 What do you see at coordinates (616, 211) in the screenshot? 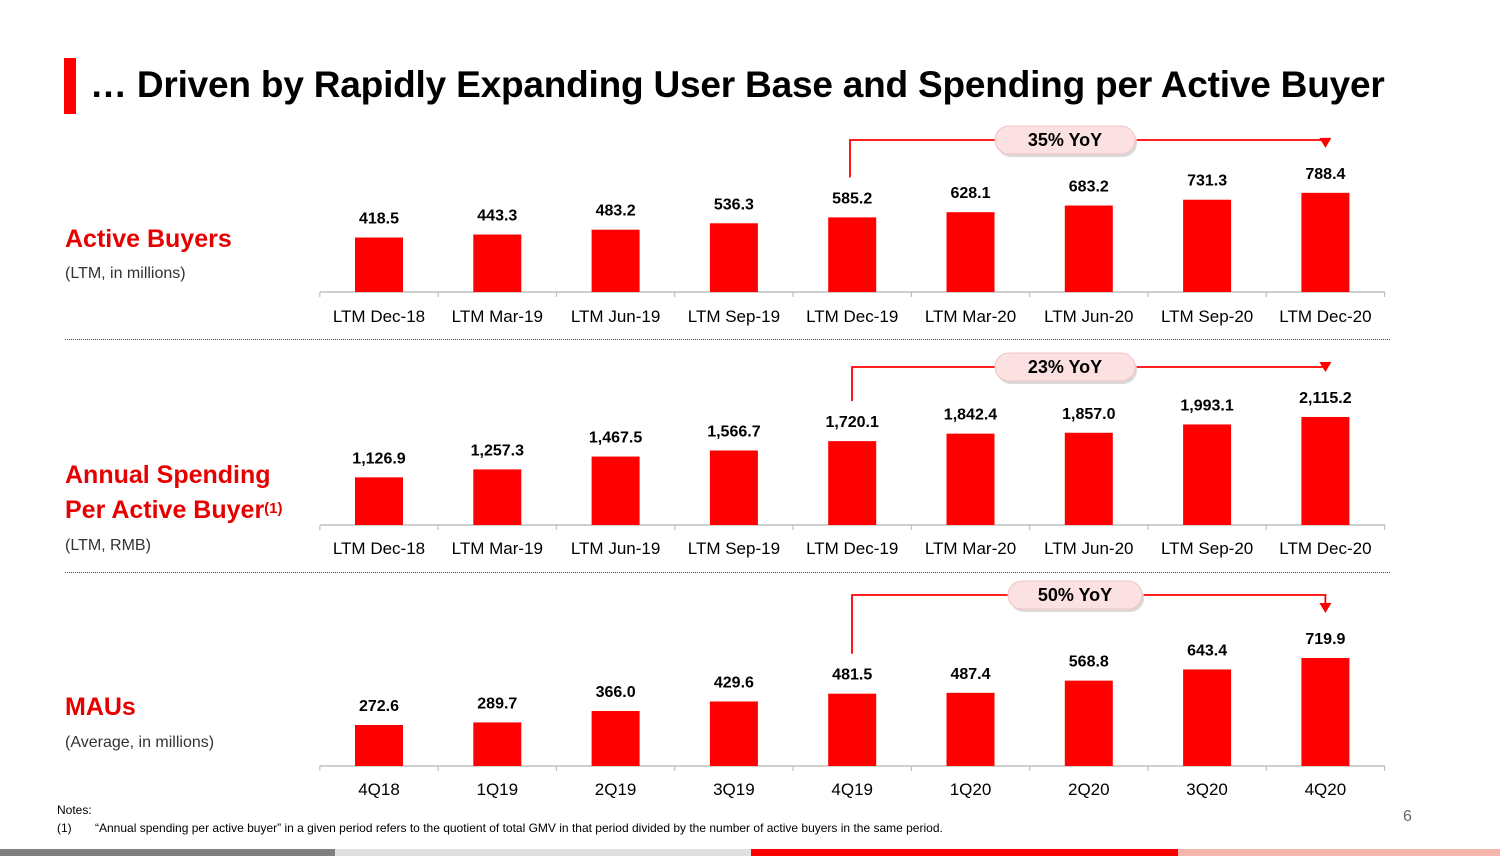
I see `data-label: 483.2` at bounding box center [616, 211].